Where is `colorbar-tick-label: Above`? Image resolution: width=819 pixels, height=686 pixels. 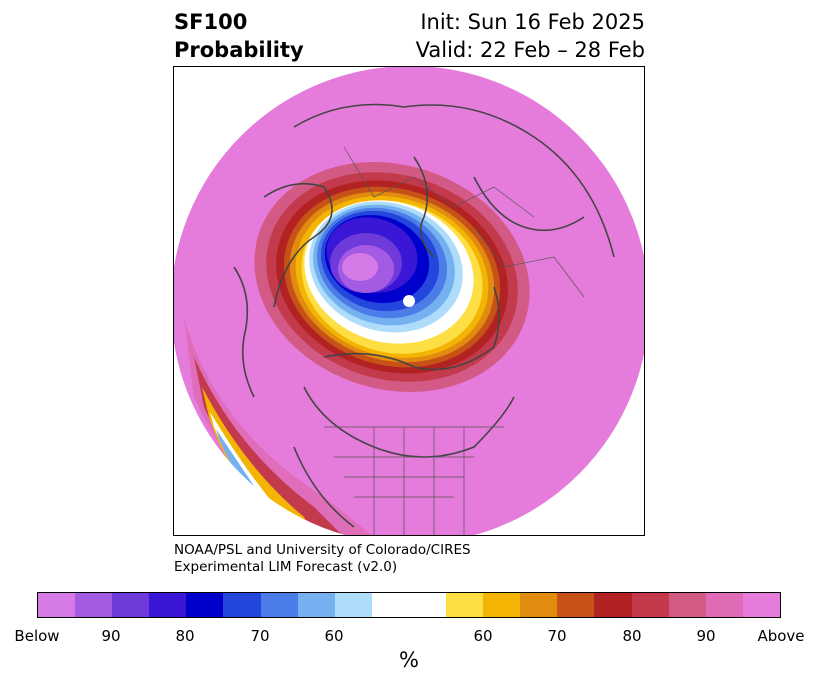
colorbar-tick-label: Above is located at coordinates (781, 636).